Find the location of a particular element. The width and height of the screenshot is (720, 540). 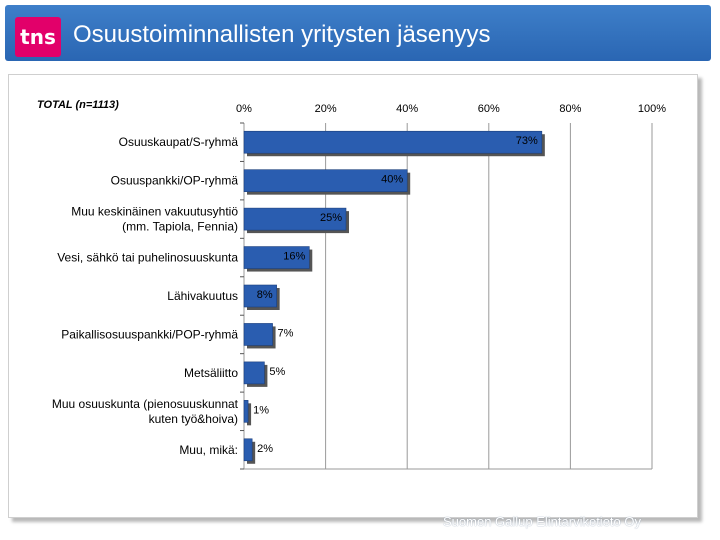

category-label: Vesi, sähkö tai puhelinosuuskunta is located at coordinates (147, 258).